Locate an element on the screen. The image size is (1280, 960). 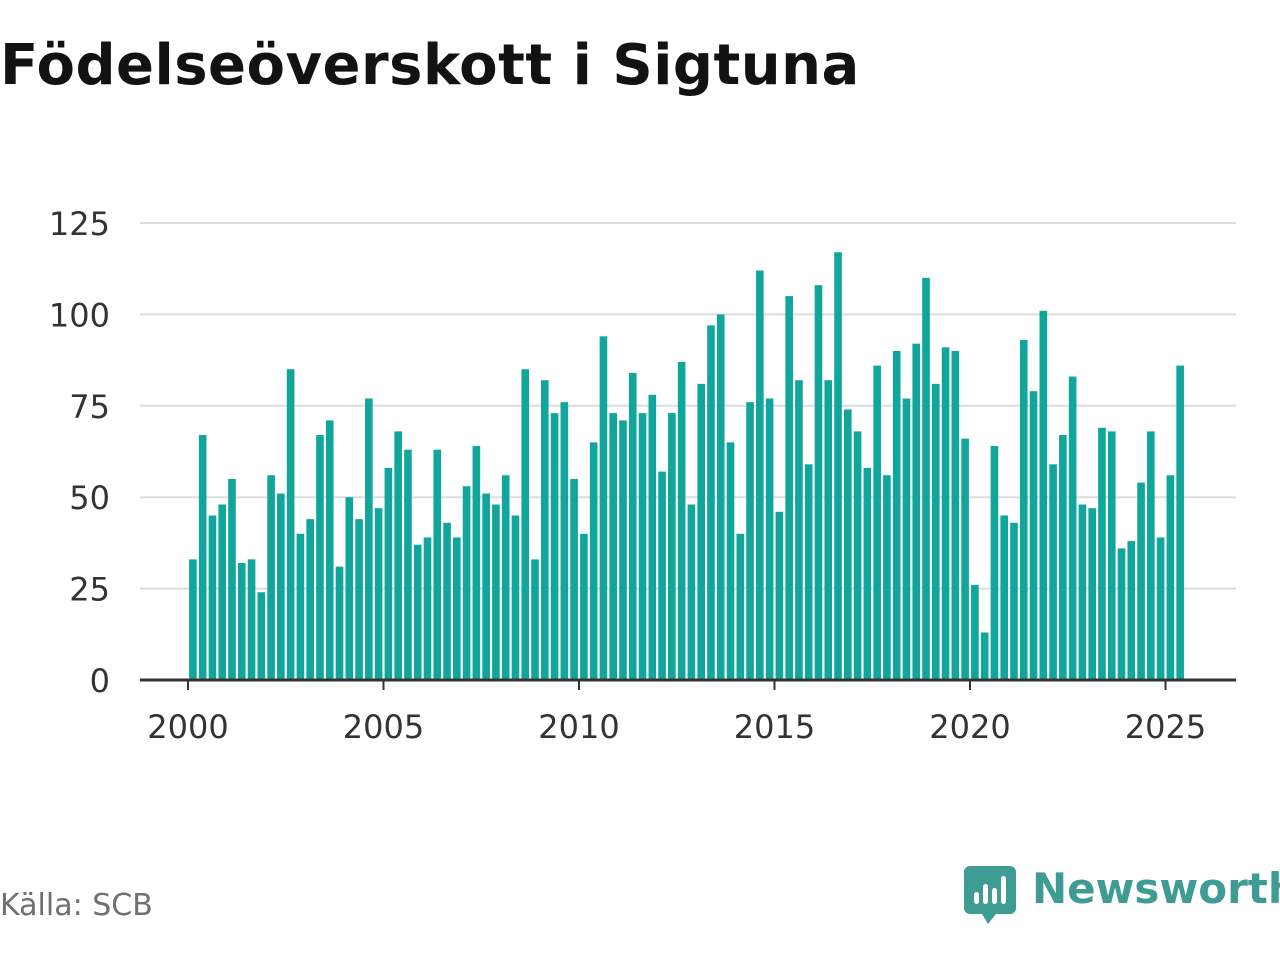
x-axis-ticks: 2000 2005 2010 2015 2020 2025 is located at coordinates (676, 713).